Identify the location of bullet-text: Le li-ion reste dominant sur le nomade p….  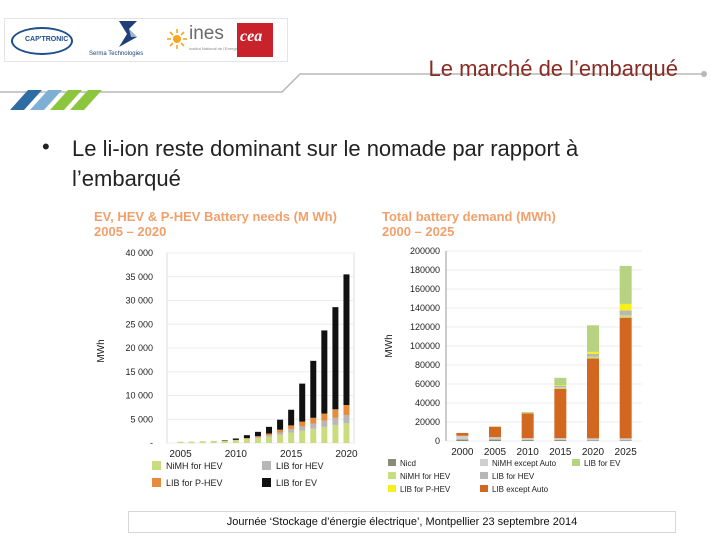
(325, 163).